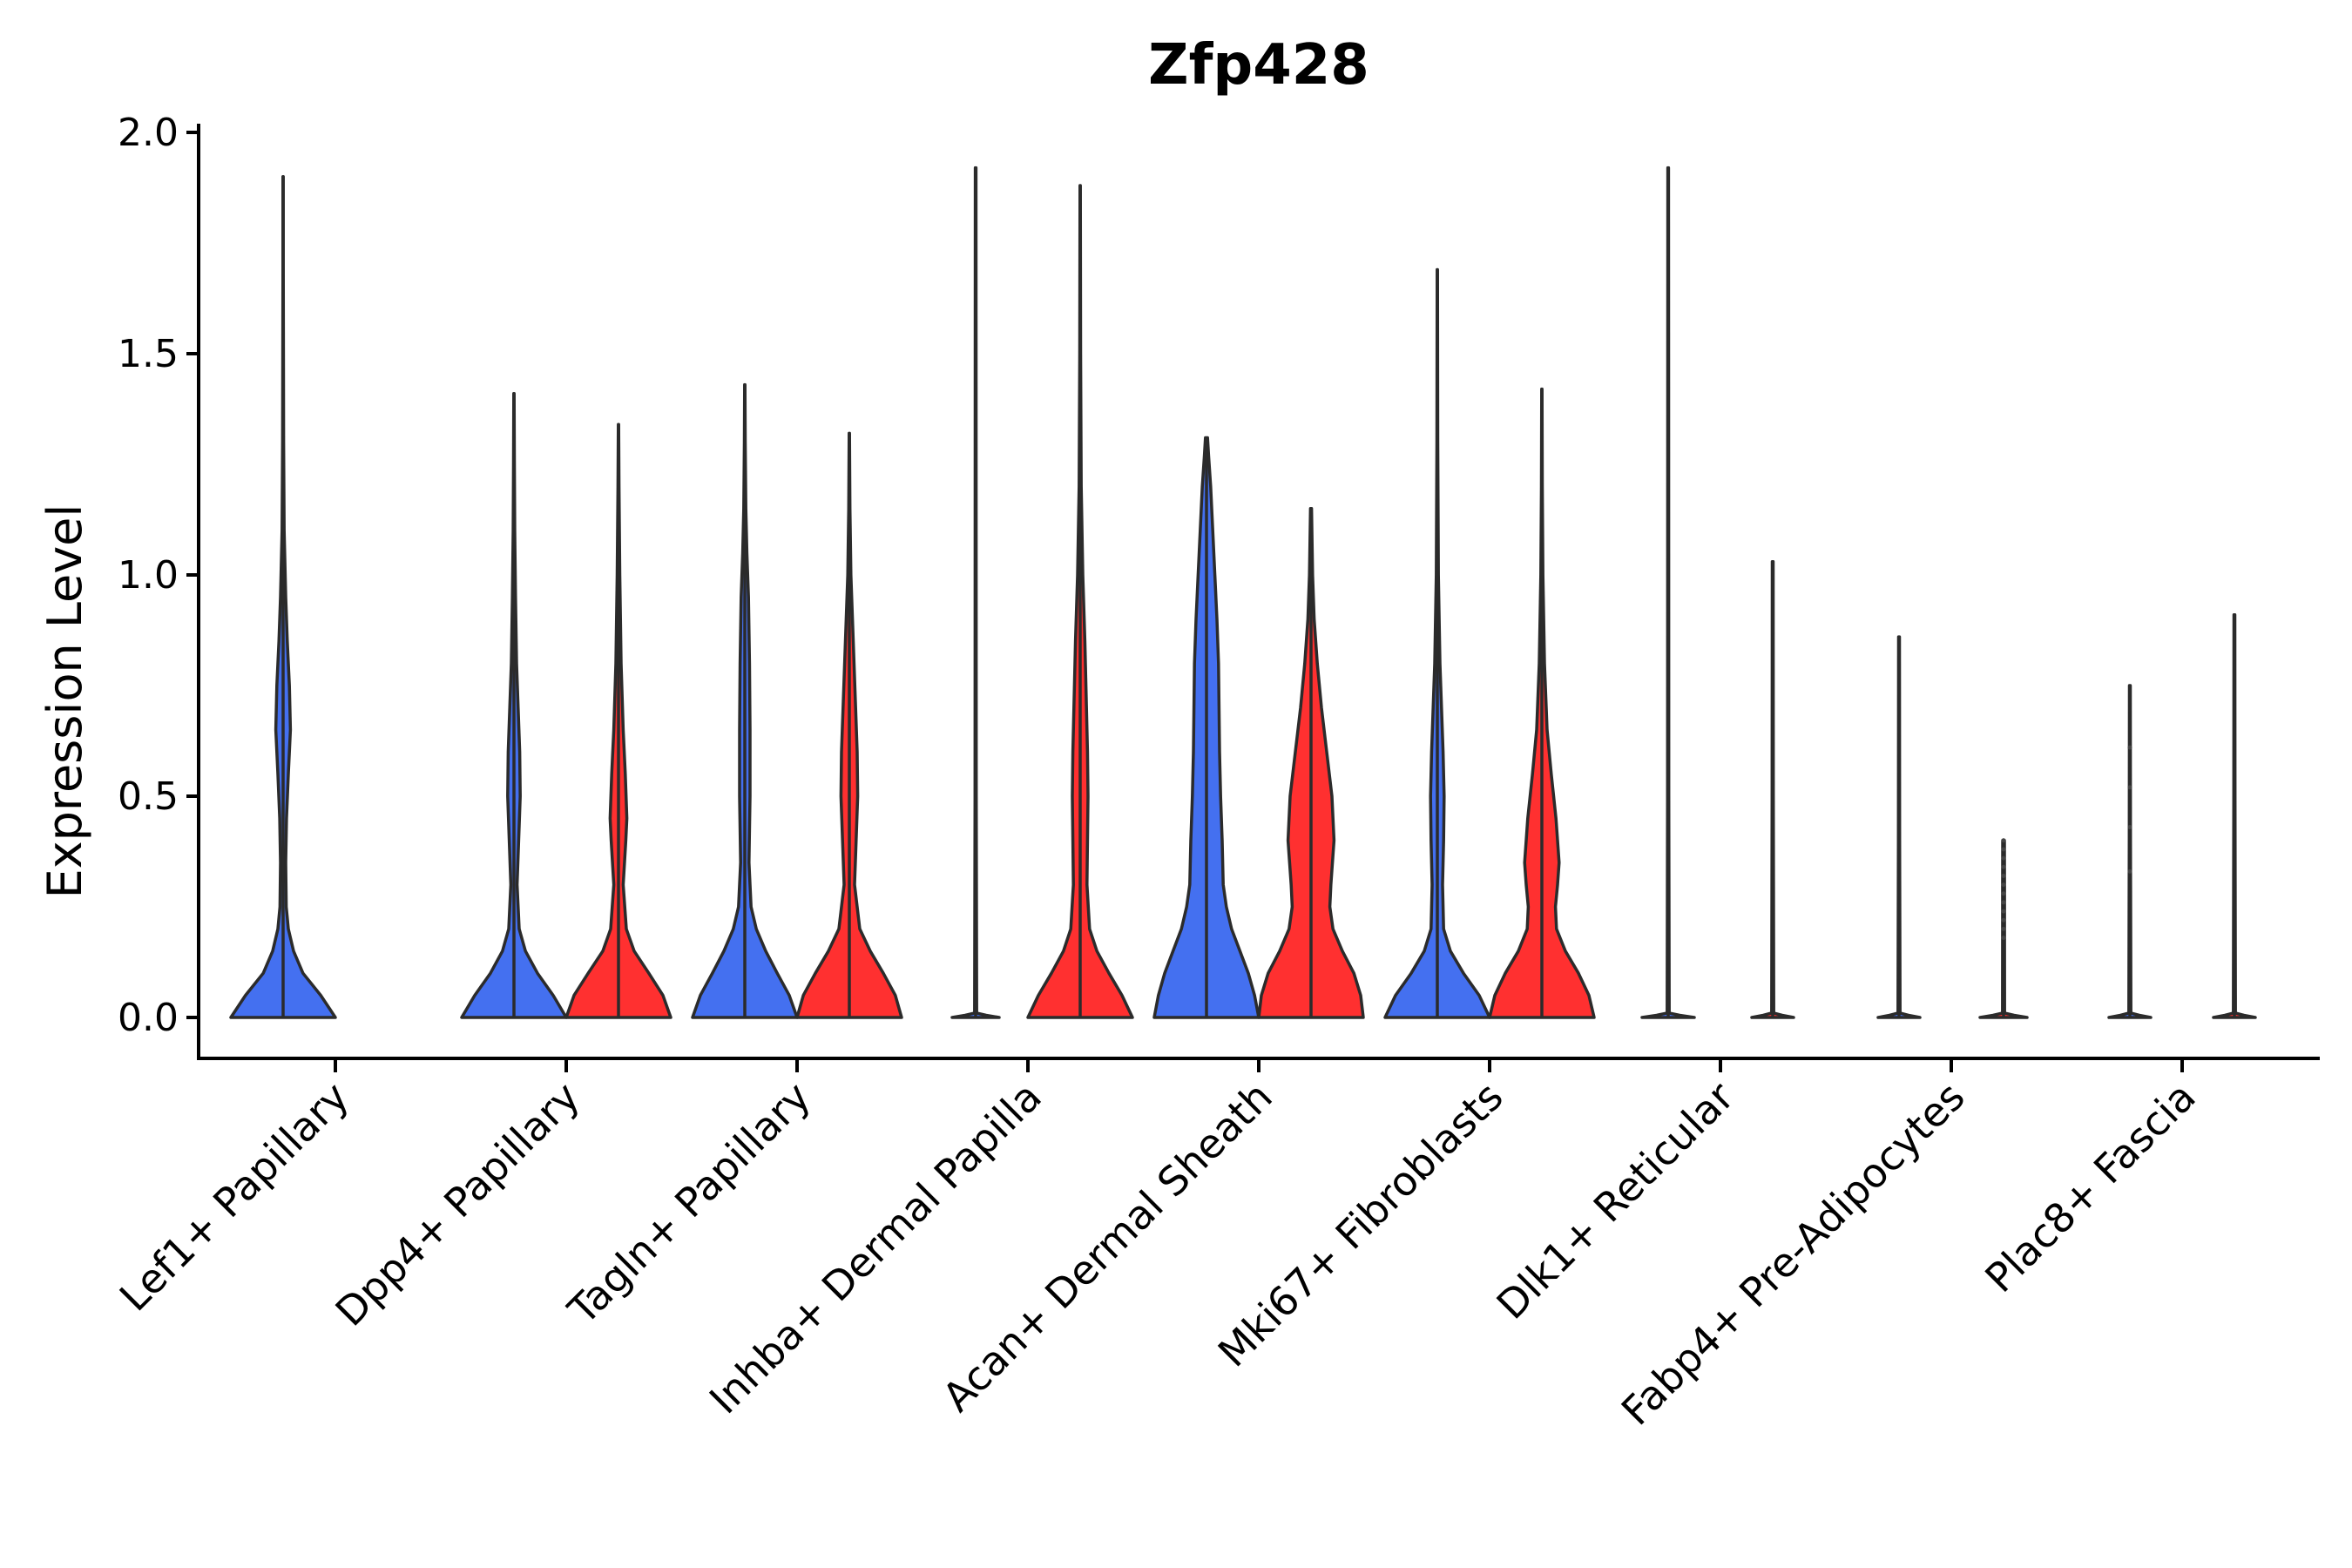  Describe the element at coordinates (64, 702) in the screenshot. I see `y-axis-label: Expression Level` at that location.